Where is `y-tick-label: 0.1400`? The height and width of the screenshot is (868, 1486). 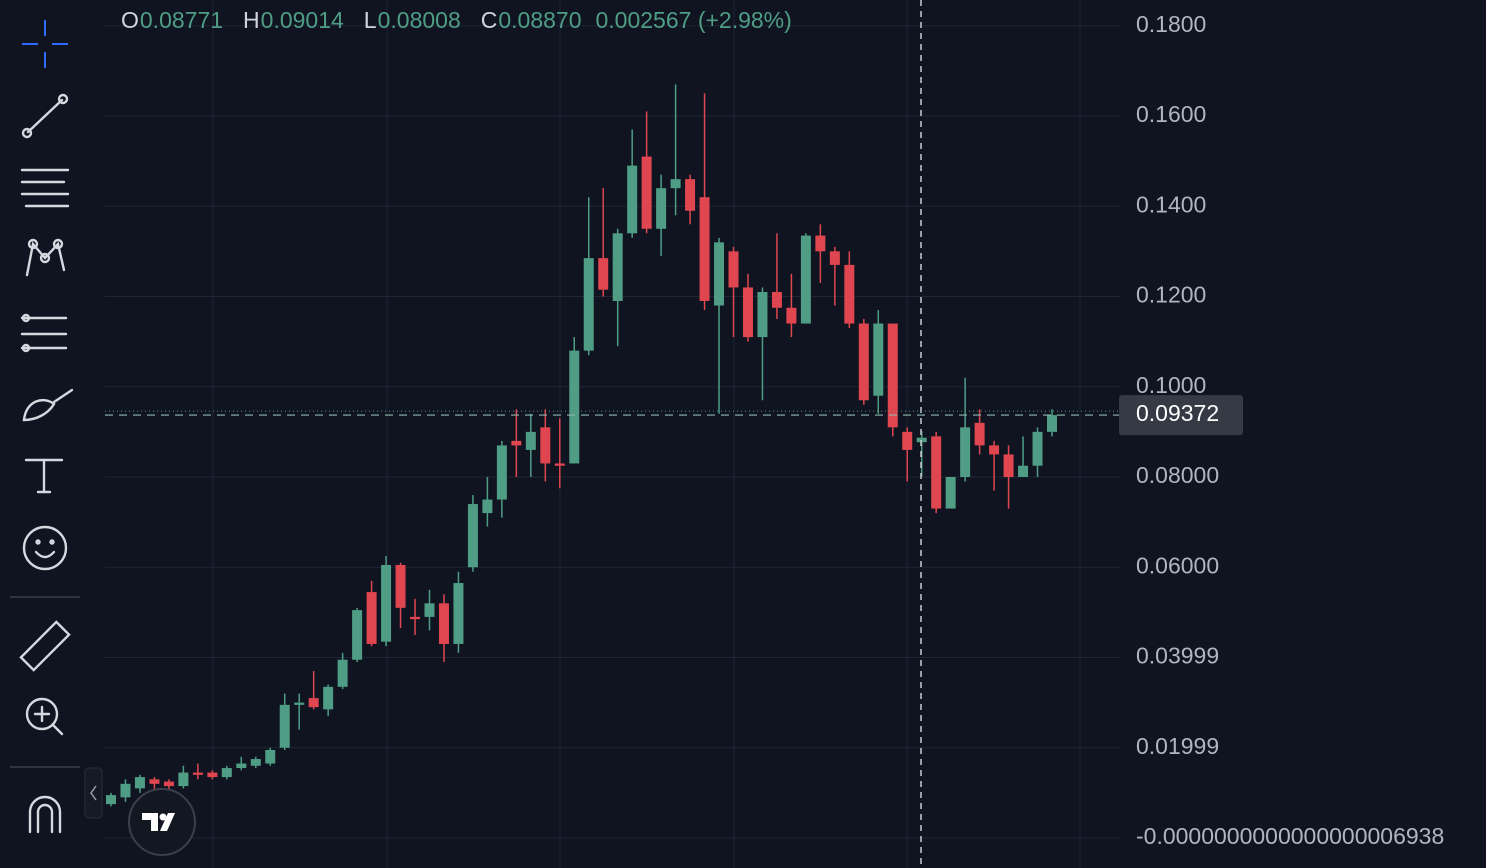
y-tick-label: 0.1400 is located at coordinates (1171, 204).